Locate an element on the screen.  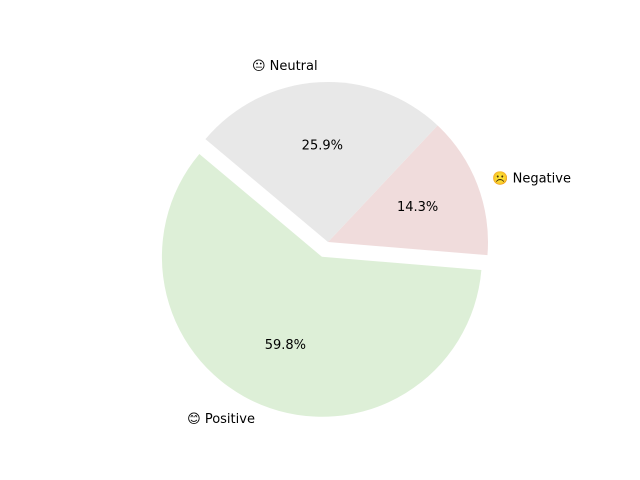
pie-pct-label-1: 14.3% is located at coordinates (417, 207).